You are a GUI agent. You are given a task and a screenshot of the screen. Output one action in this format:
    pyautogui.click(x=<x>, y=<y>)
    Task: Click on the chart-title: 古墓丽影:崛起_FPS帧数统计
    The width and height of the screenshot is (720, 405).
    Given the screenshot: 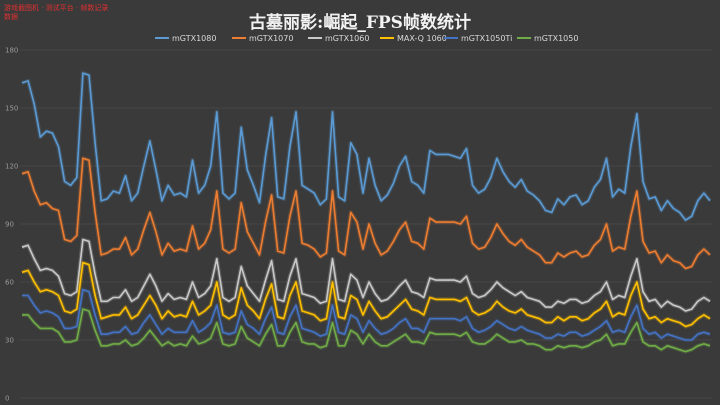 What is the action you would take?
    pyautogui.click(x=360, y=23)
    